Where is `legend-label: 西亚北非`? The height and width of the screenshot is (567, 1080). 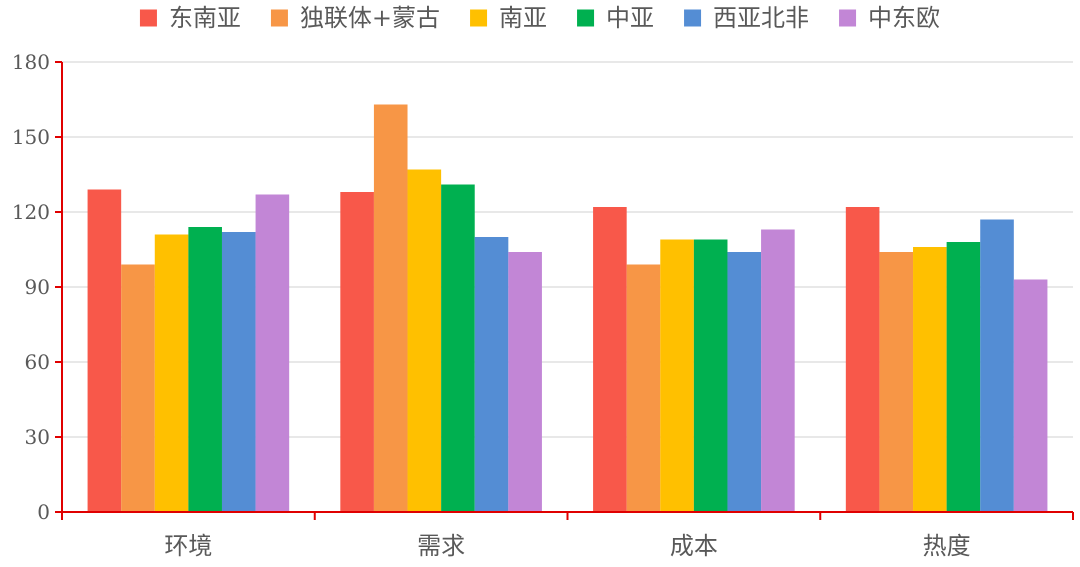 legend-label: 西亚北非 is located at coordinates (761, 18).